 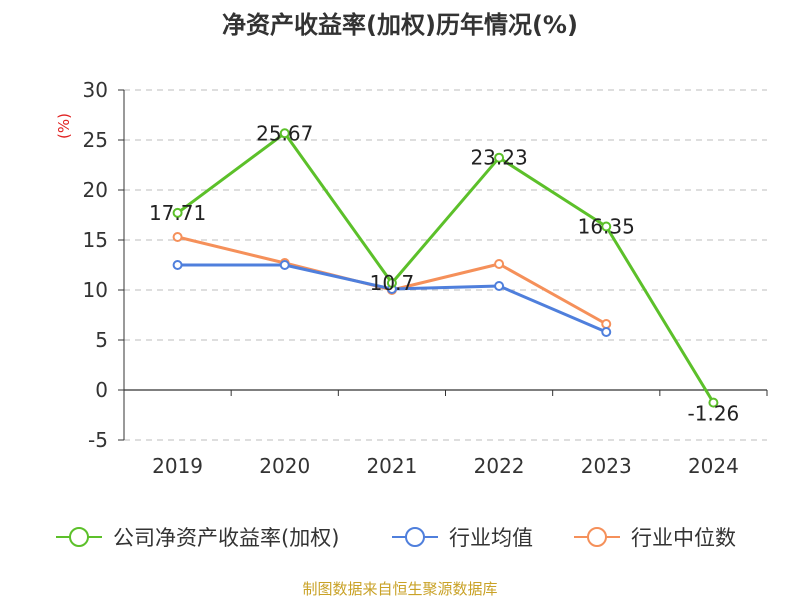 I want to click on legend-item-0: 公司净资产收益率(加权), so click(x=197, y=538).